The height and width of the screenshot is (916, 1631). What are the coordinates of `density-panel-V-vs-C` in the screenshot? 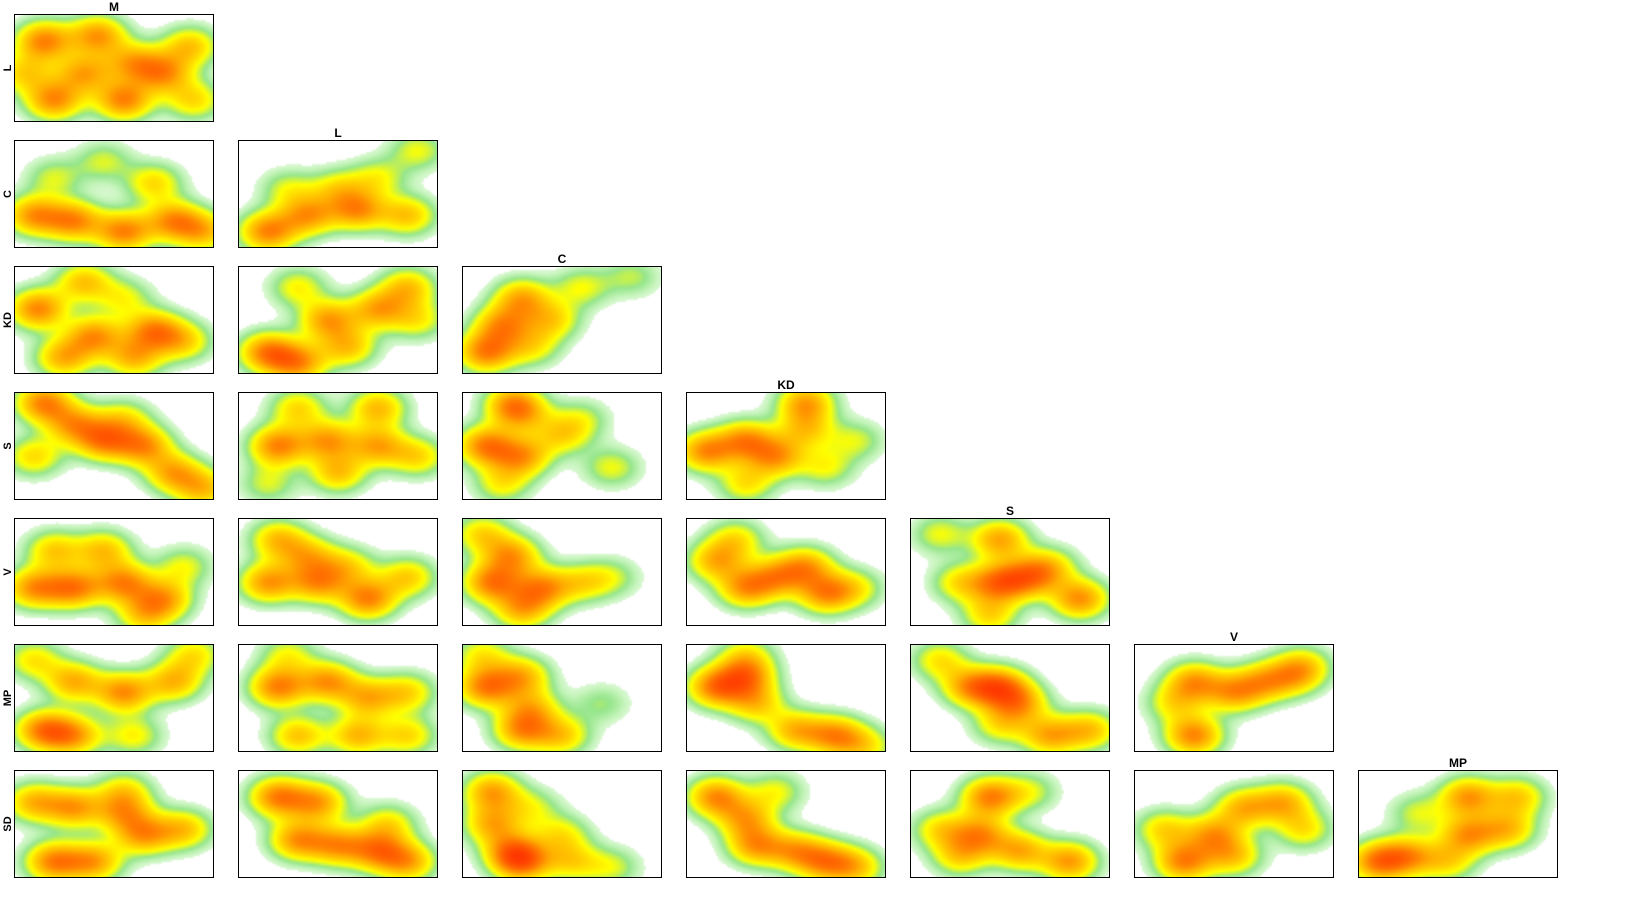 It's located at (562, 572).